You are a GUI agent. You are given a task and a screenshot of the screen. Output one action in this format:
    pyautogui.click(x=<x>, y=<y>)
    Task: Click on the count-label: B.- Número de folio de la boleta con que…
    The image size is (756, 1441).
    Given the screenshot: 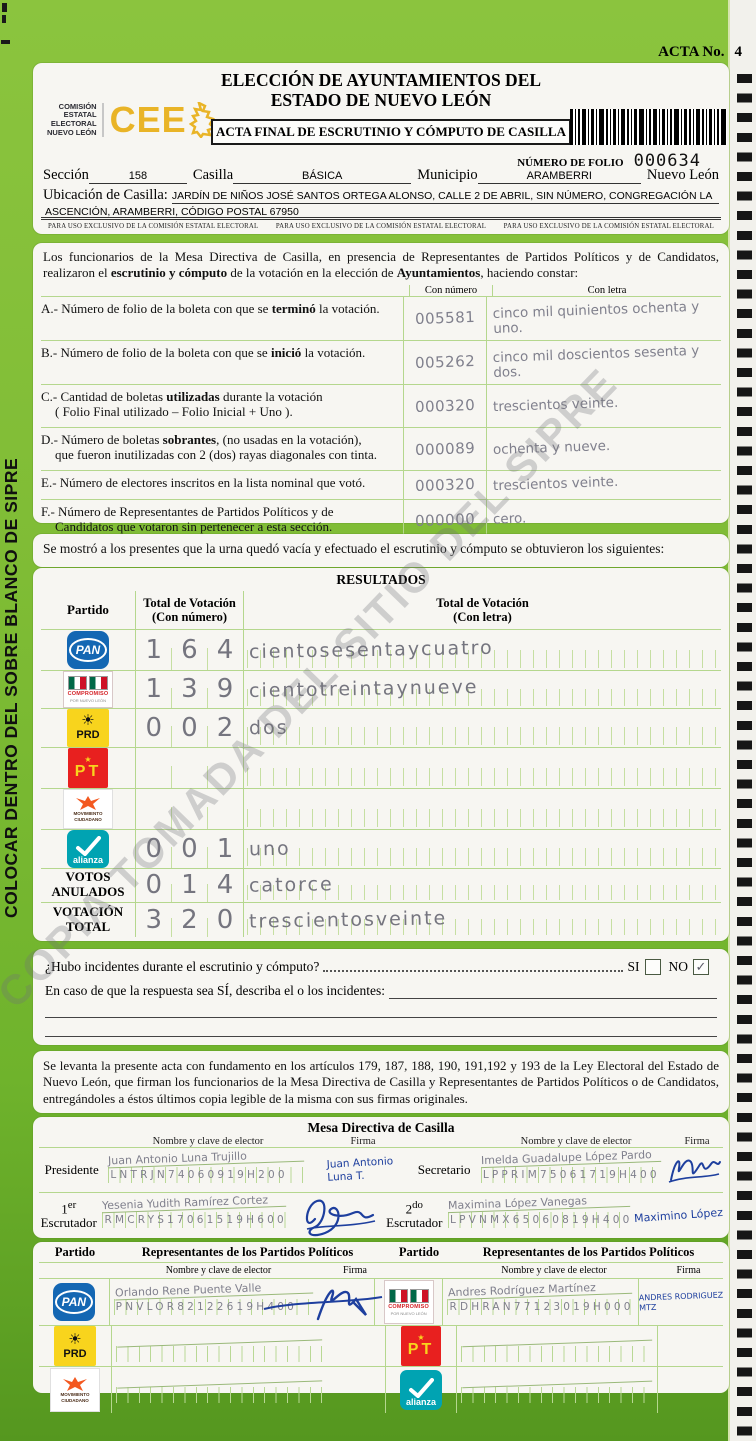 What is the action you would take?
    pyautogui.click(x=222, y=362)
    